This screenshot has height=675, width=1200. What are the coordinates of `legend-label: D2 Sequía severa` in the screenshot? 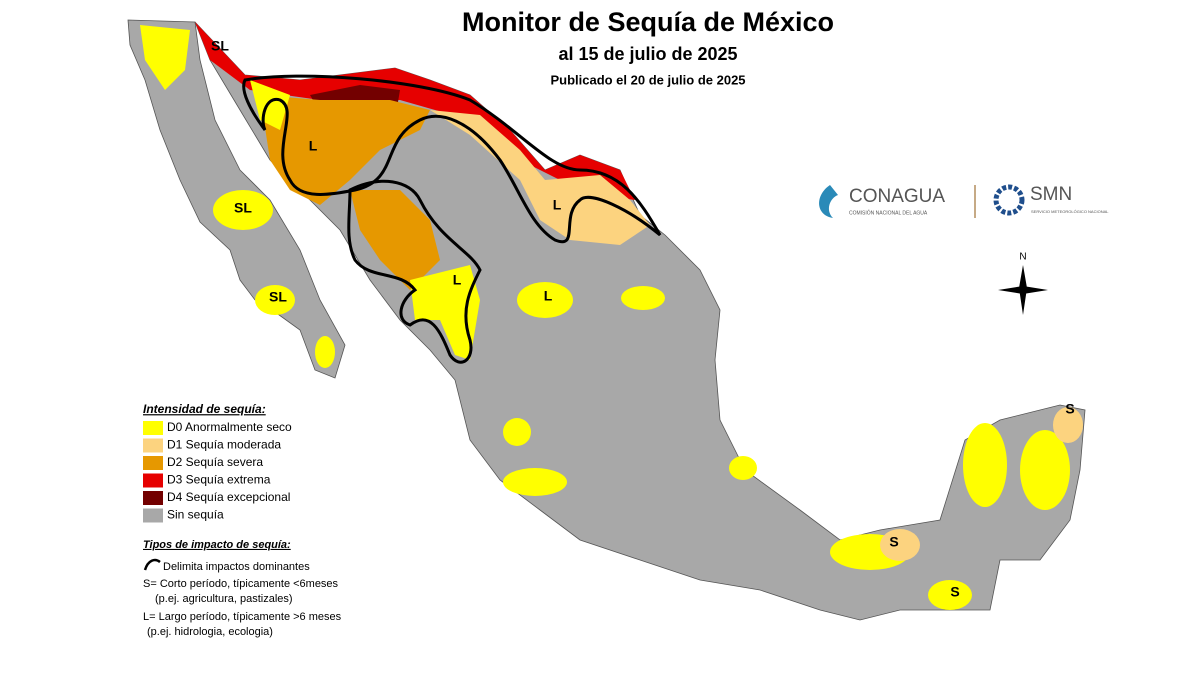 It's located at (215, 462).